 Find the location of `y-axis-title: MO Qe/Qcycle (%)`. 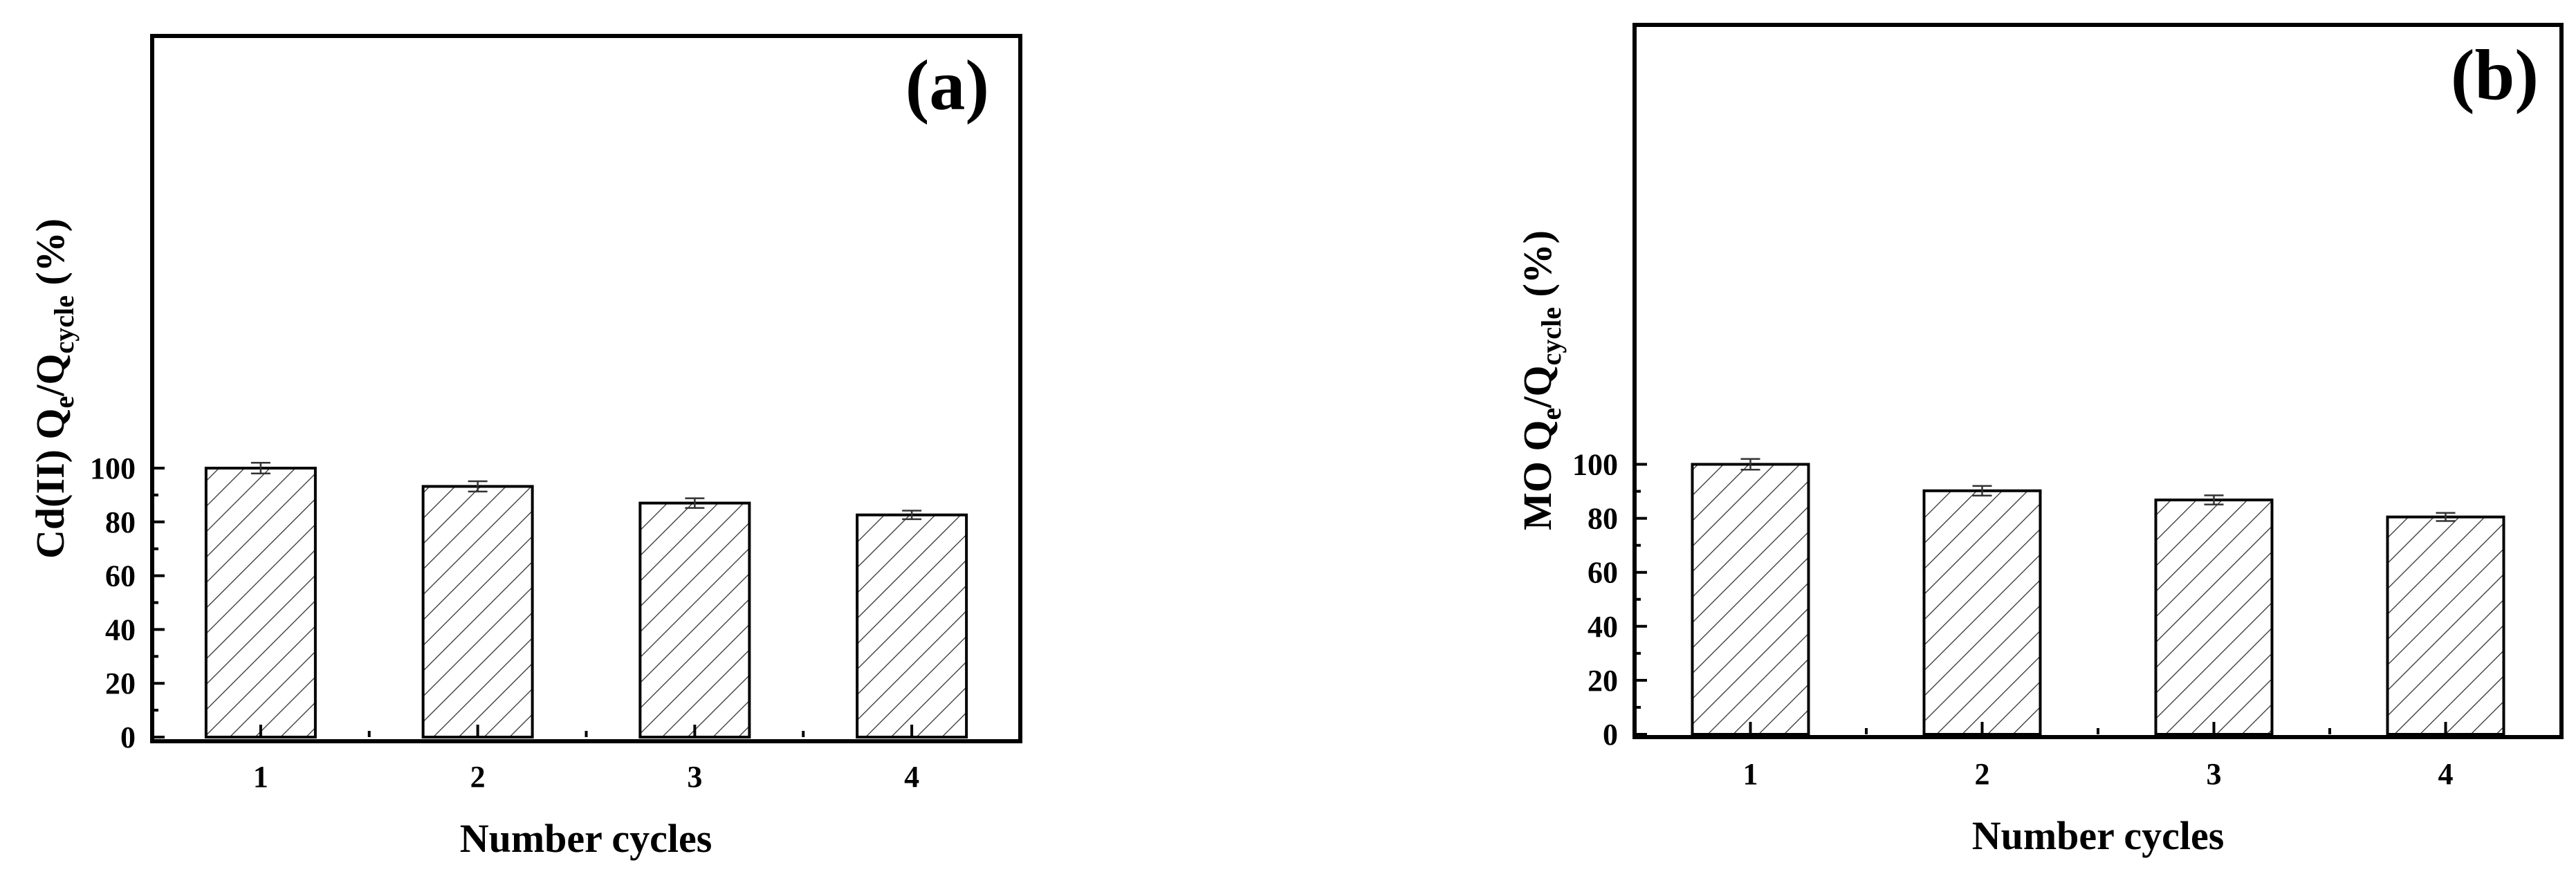

y-axis-title: MO Qe/Qcycle (%) is located at coordinates (1541, 380).